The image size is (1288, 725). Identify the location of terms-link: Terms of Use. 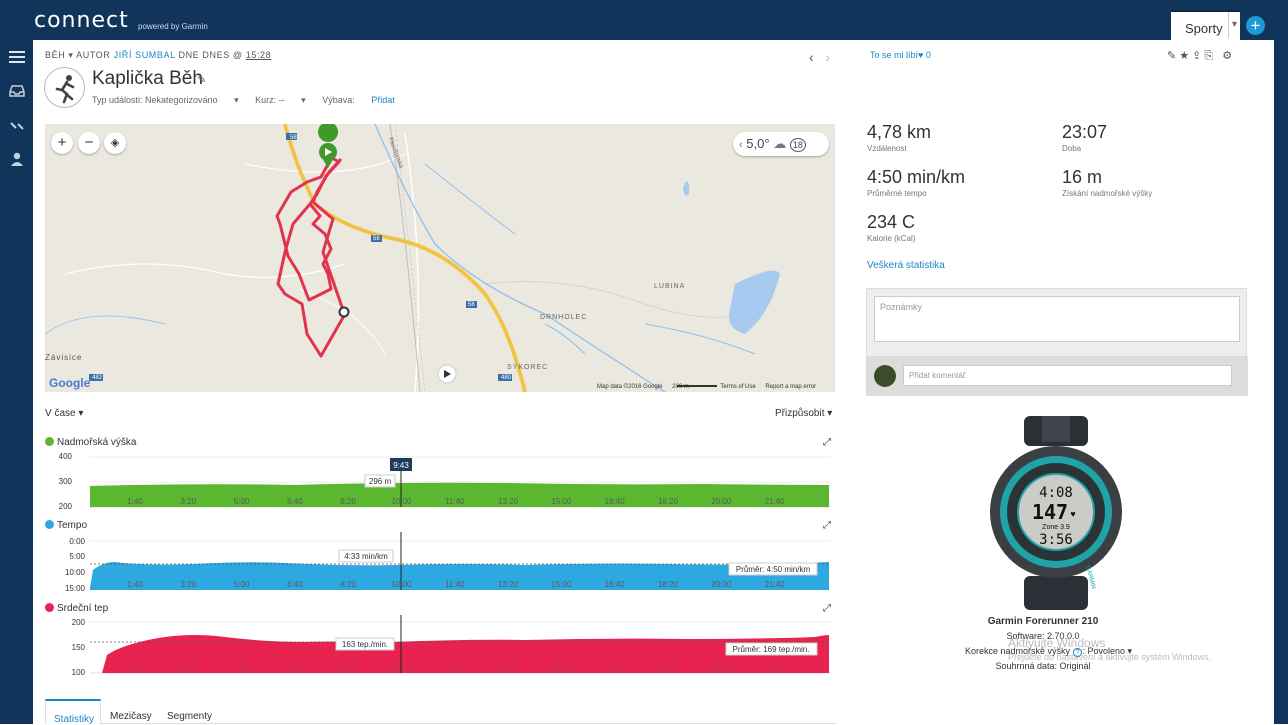
(738, 387).